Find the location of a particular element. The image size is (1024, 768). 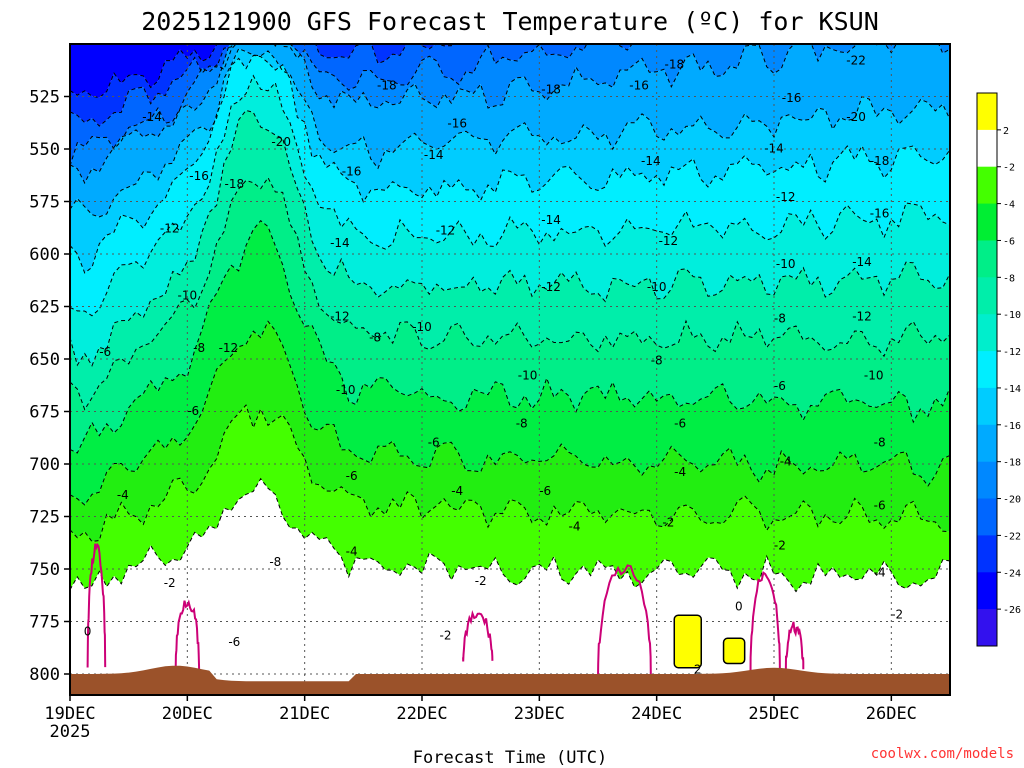

x-tick-label: 20DEC is located at coordinates (187, 714).